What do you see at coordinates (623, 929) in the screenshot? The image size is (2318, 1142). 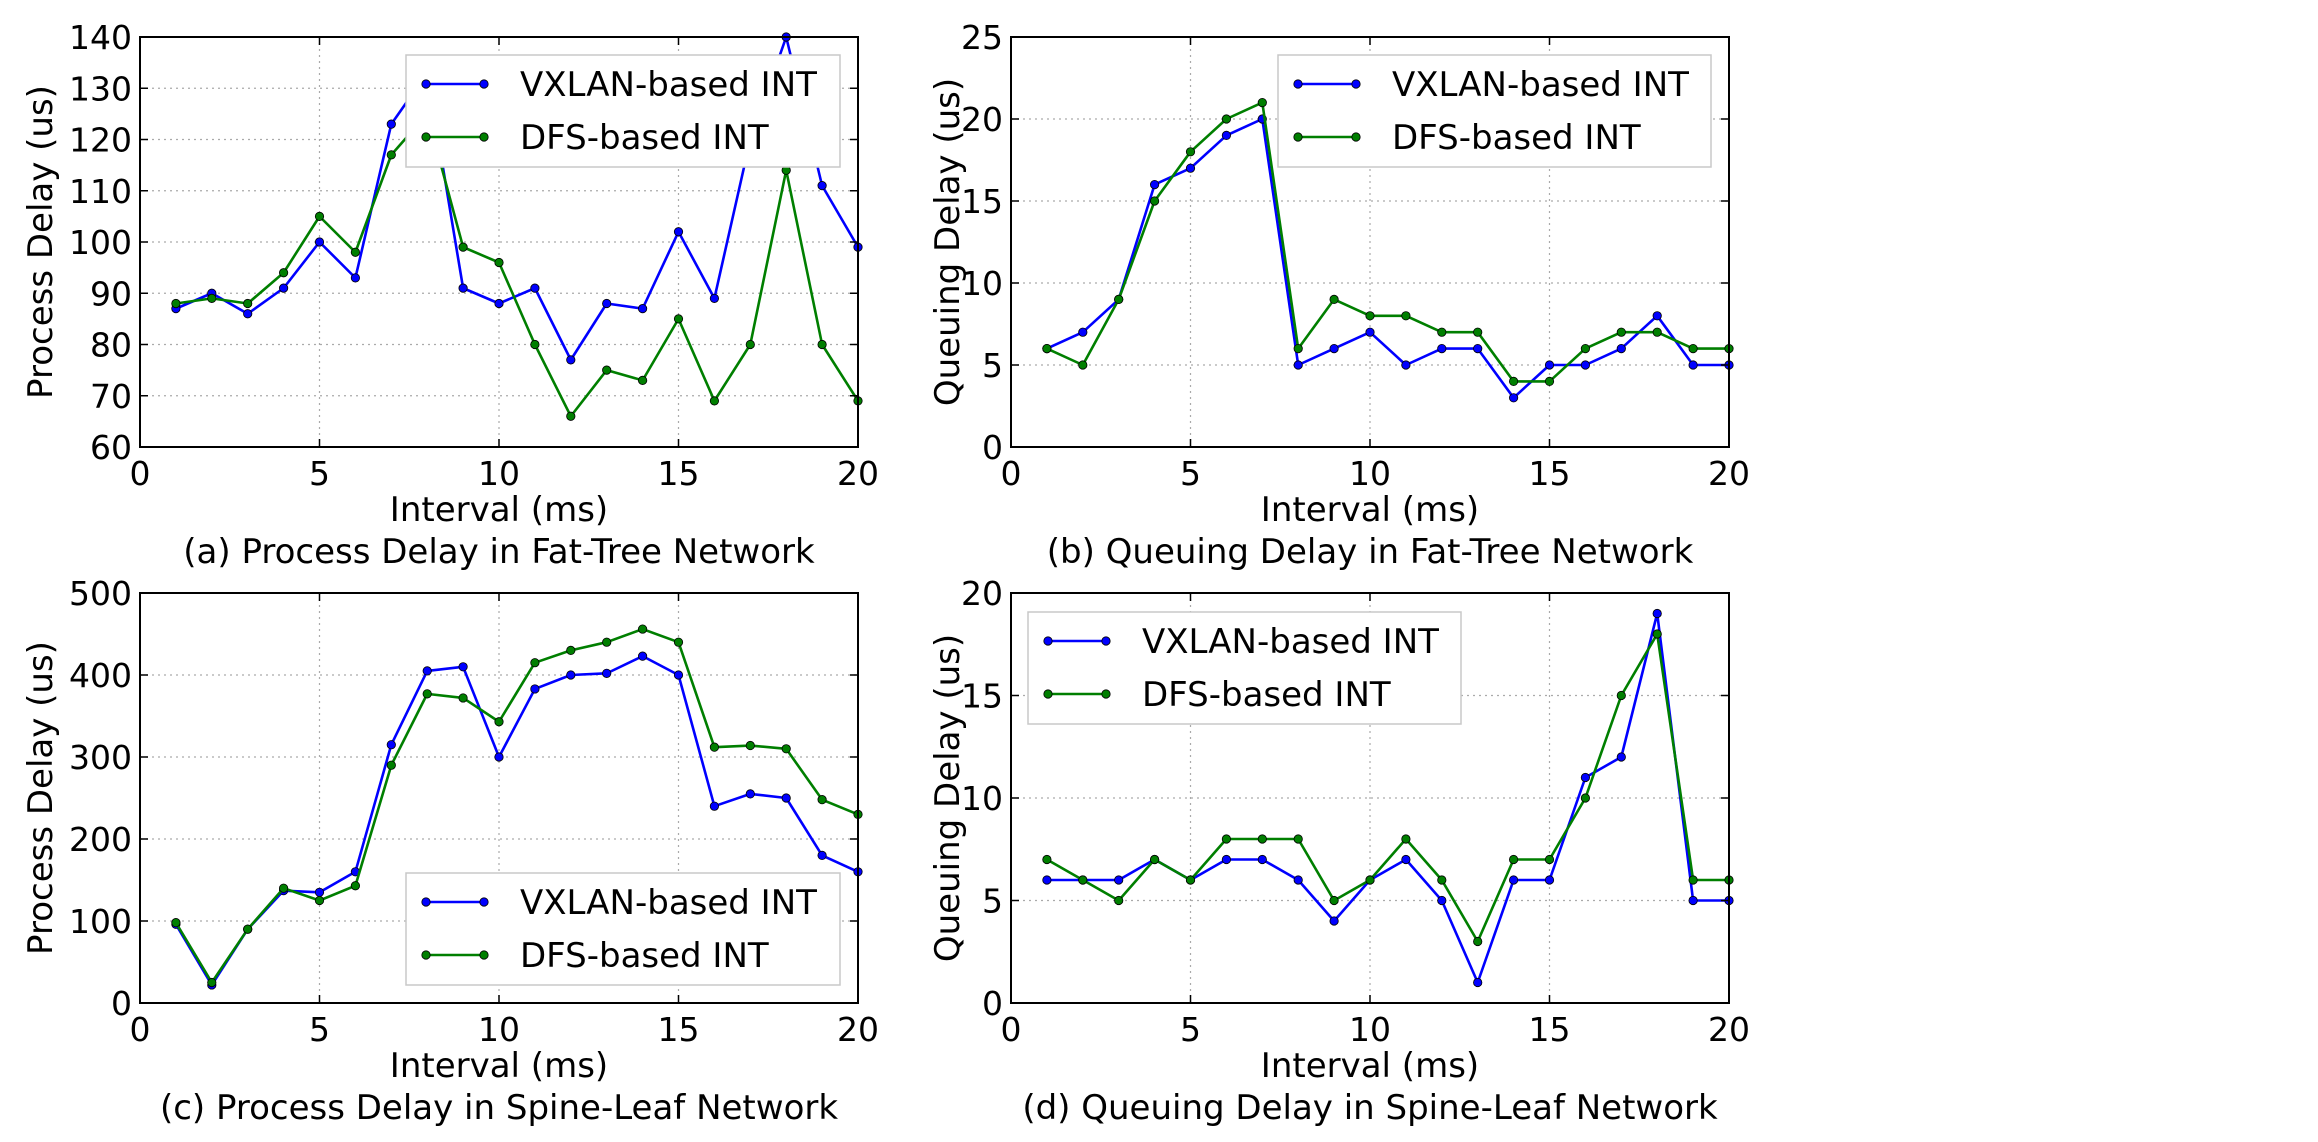 I see `legend-box` at bounding box center [623, 929].